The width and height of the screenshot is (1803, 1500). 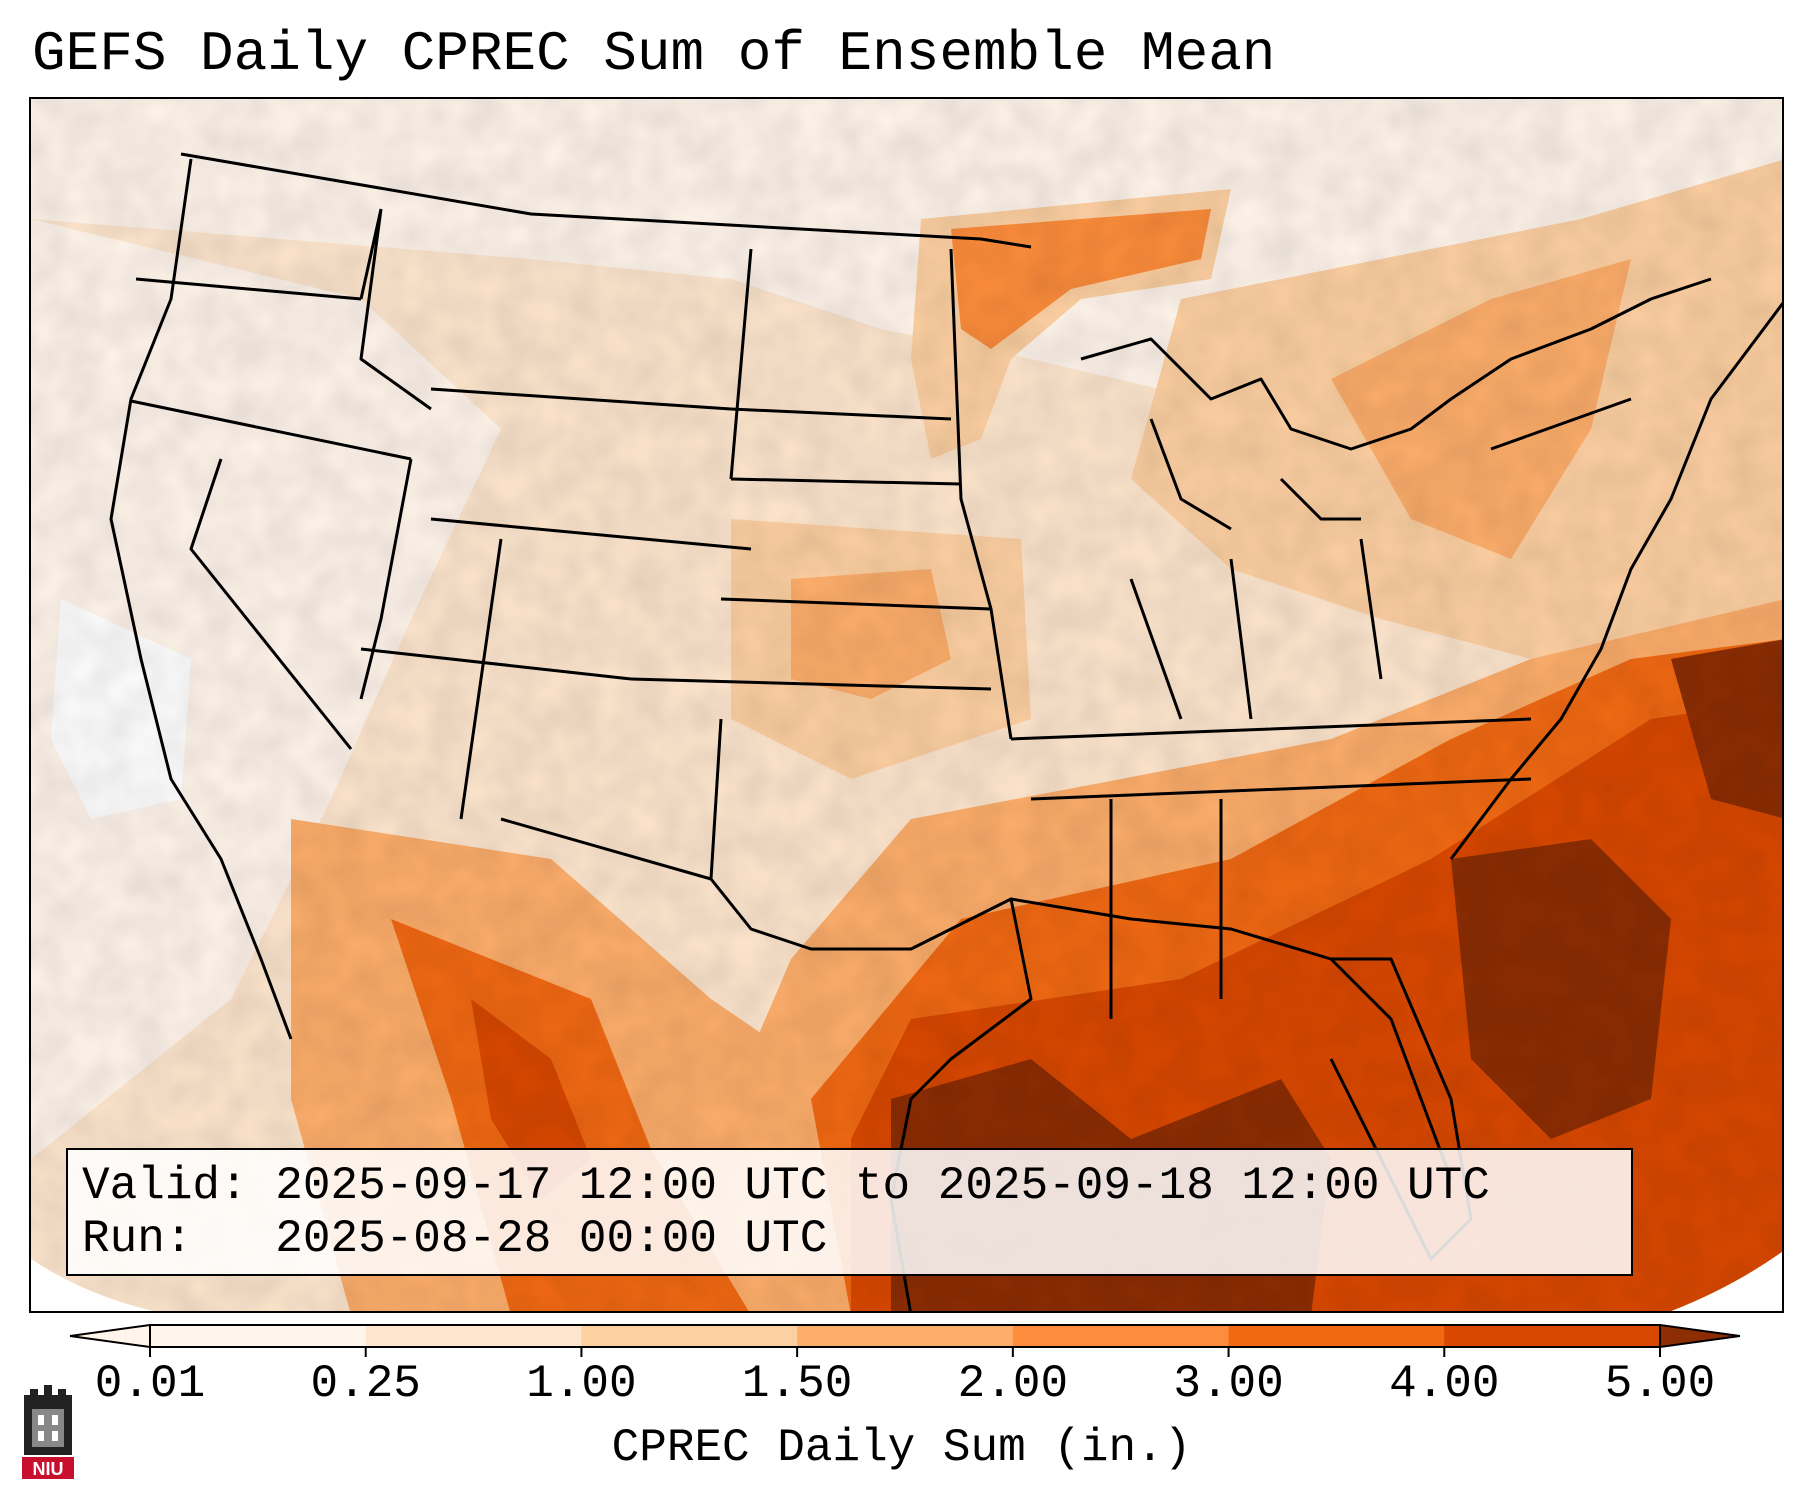 What do you see at coordinates (606, 200) in the screenshot?
I see `canada-border` at bounding box center [606, 200].